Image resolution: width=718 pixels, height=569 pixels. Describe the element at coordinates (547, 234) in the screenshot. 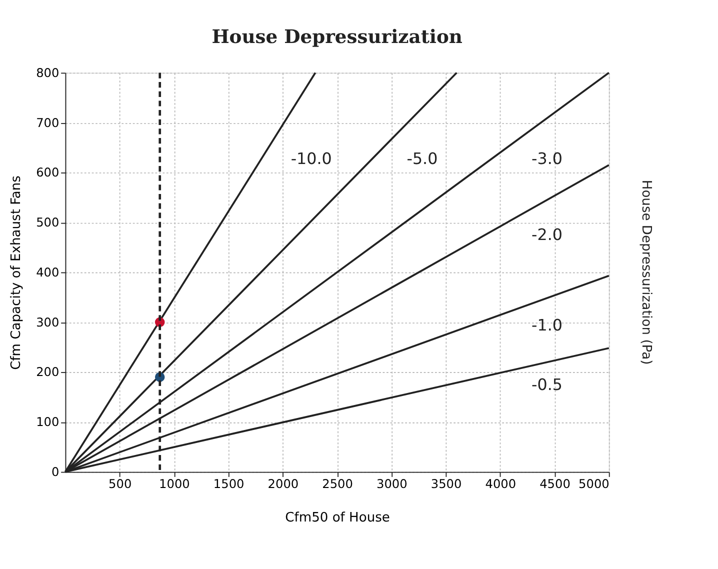

I see `series-label: -2.0` at that location.